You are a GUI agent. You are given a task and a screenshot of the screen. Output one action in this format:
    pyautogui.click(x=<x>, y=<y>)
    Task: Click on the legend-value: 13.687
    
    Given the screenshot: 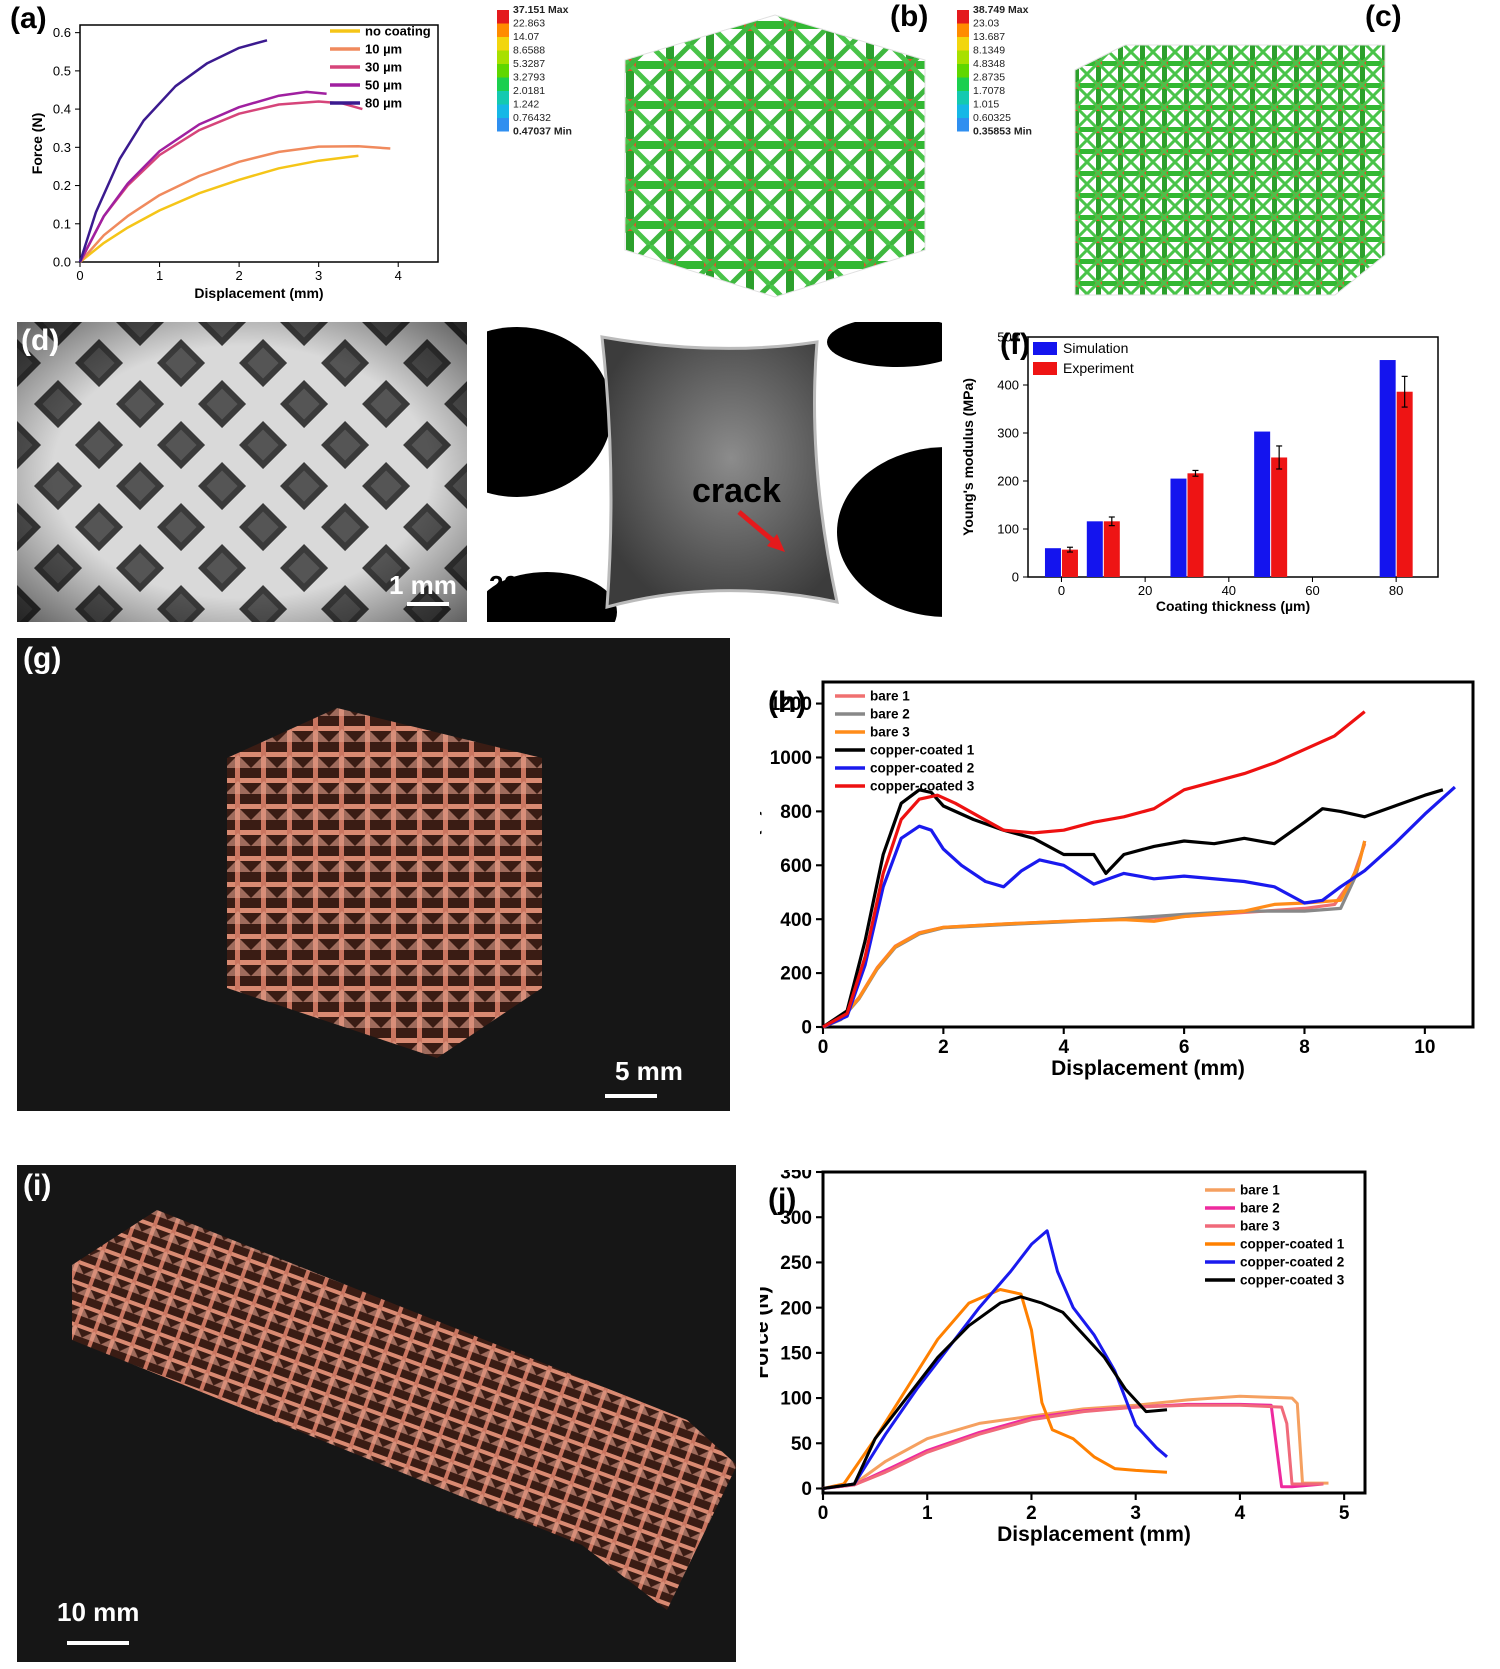 What is the action you would take?
    pyautogui.click(x=989, y=37)
    